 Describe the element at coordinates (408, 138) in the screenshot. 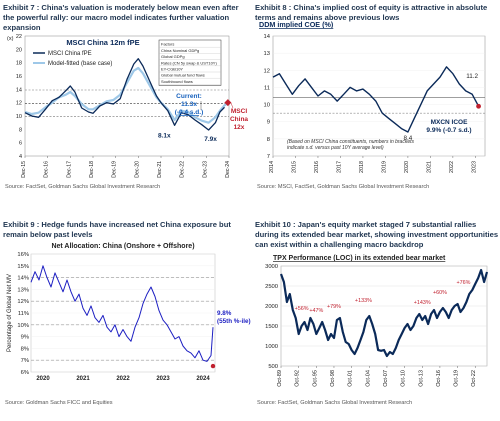

I see `annotation-low: 8.4` at that location.